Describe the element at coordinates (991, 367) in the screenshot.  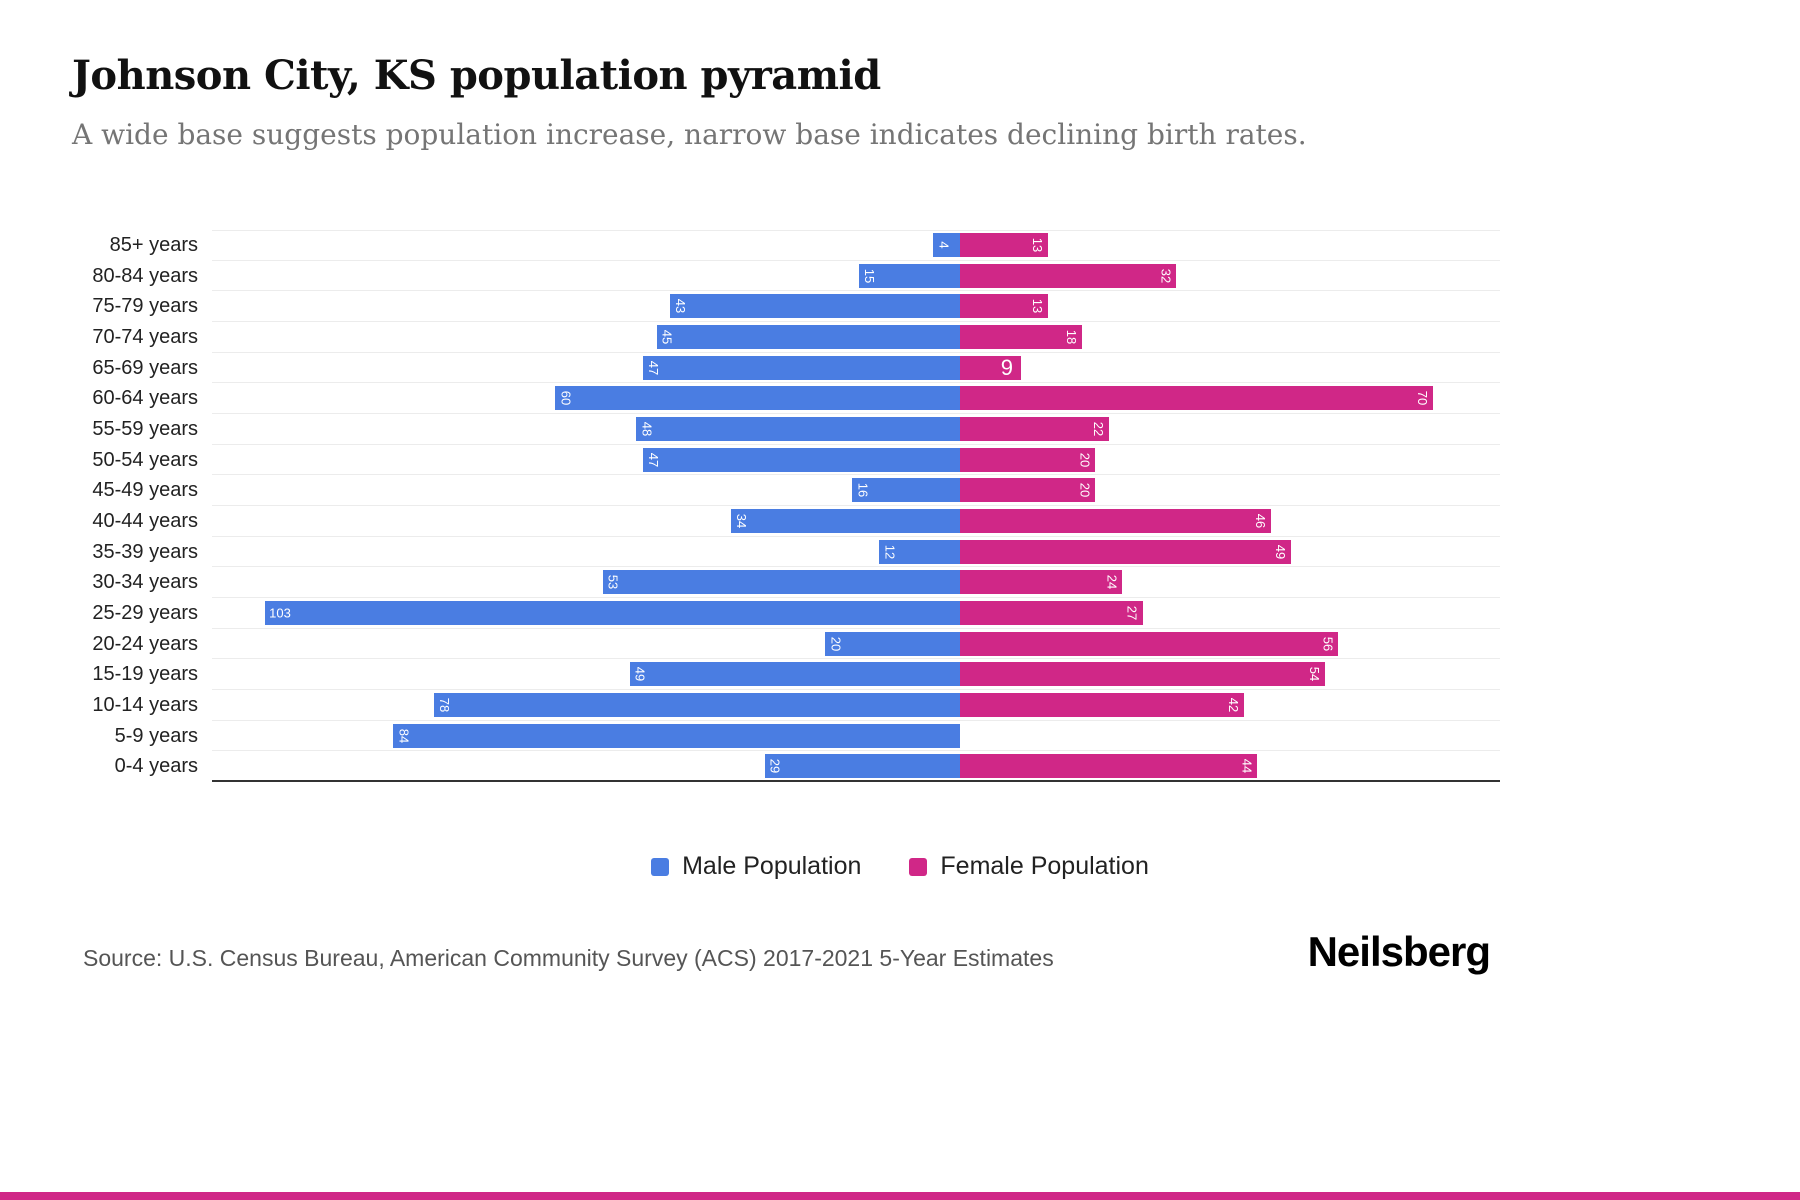
I see `female-bar: 9` at that location.